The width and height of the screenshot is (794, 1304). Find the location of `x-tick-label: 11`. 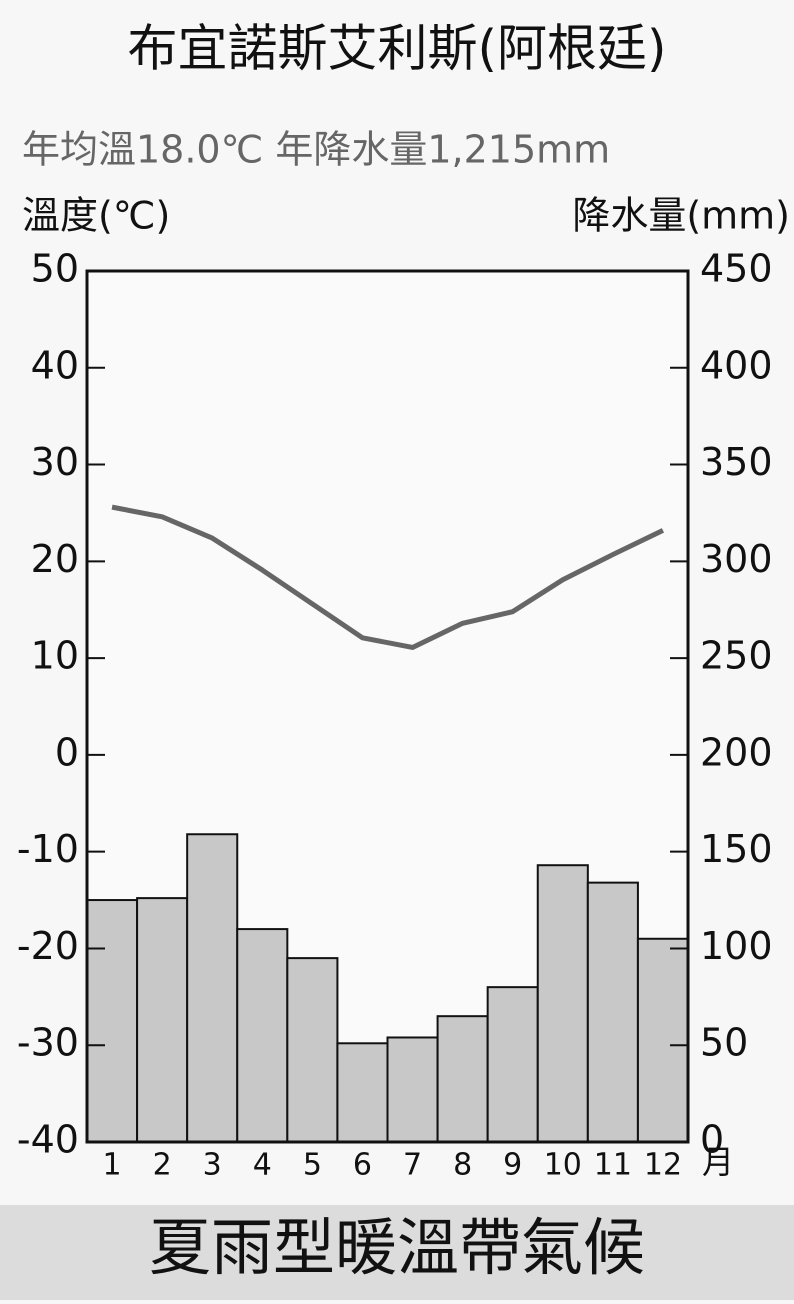

x-tick-label: 11 is located at coordinates (613, 1165).